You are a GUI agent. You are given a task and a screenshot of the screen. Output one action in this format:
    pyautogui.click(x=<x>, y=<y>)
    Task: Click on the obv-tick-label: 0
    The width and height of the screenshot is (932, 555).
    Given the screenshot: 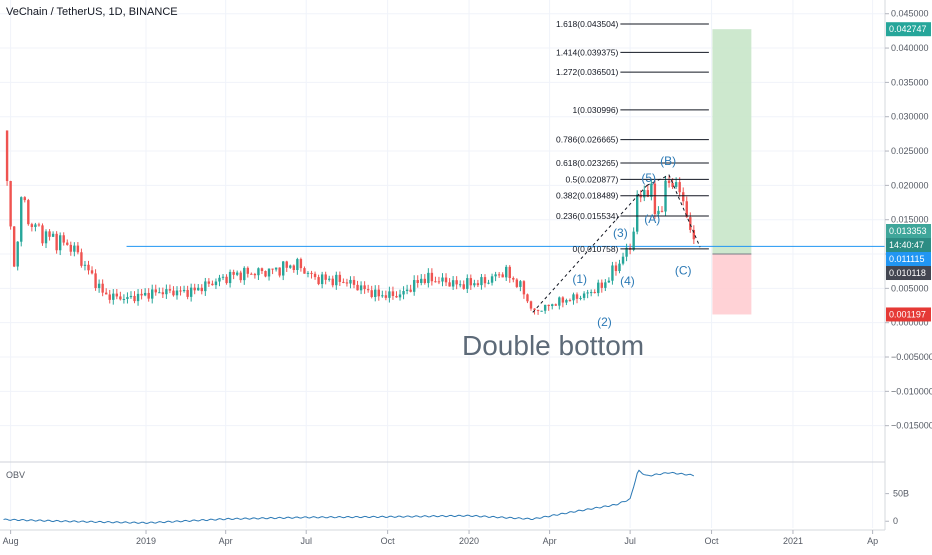 What is the action you would take?
    pyautogui.click(x=895, y=521)
    